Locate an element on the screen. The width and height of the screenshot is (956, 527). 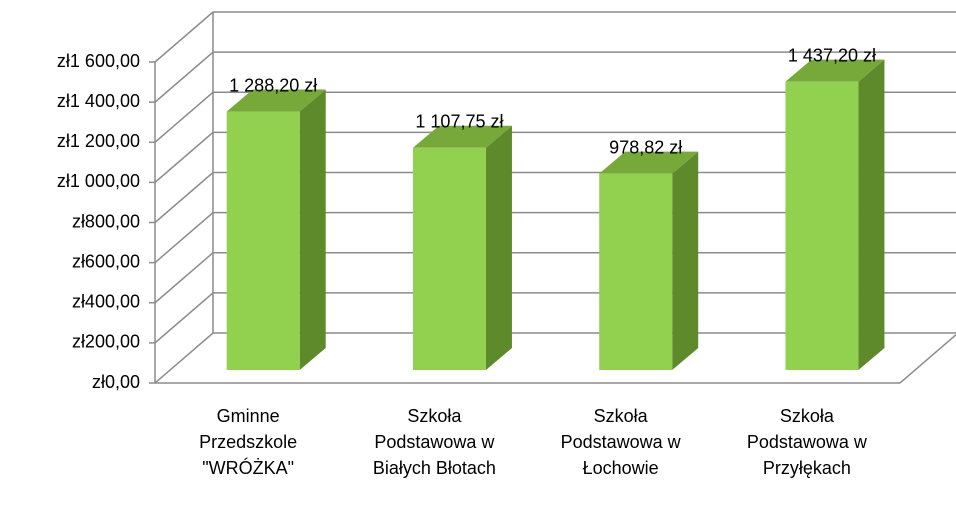
y-tick-label: zł400,00 is located at coordinates (106, 302).